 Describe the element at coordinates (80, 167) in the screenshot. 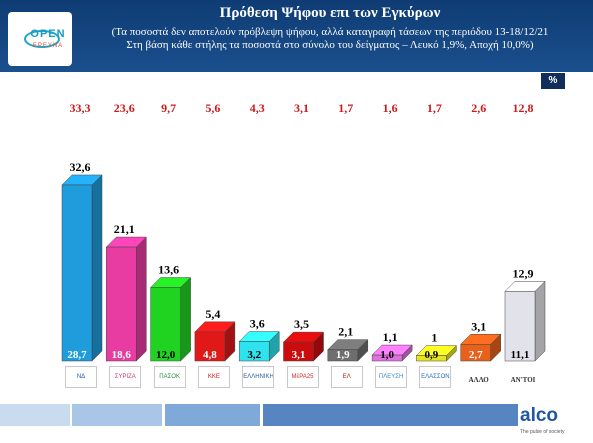

I see `bar-value-label: 32,6` at that location.